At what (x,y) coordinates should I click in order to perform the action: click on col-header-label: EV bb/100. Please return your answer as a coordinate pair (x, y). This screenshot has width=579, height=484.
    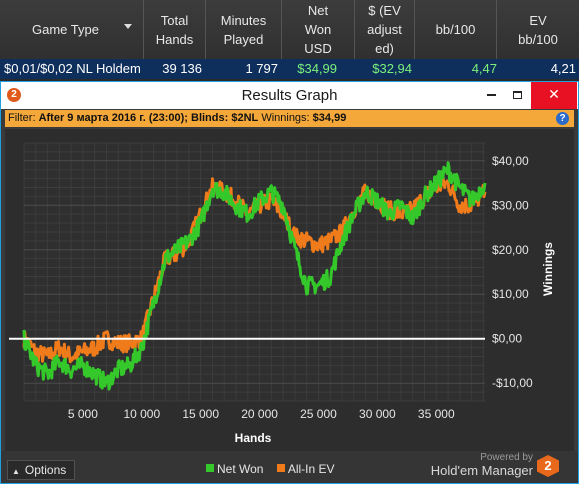
    Looking at the image, I should click on (538, 29).